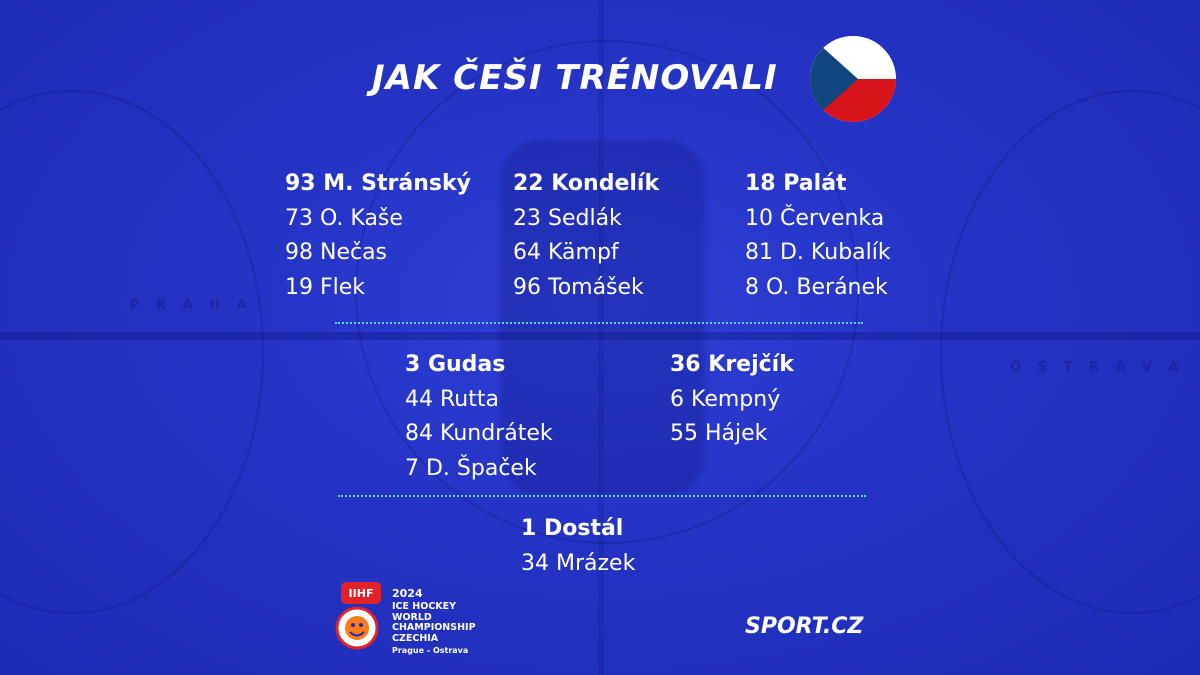 The width and height of the screenshot is (1200, 675). What do you see at coordinates (455, 364) in the screenshot?
I see `pair-lead: 3 Gudas` at bounding box center [455, 364].